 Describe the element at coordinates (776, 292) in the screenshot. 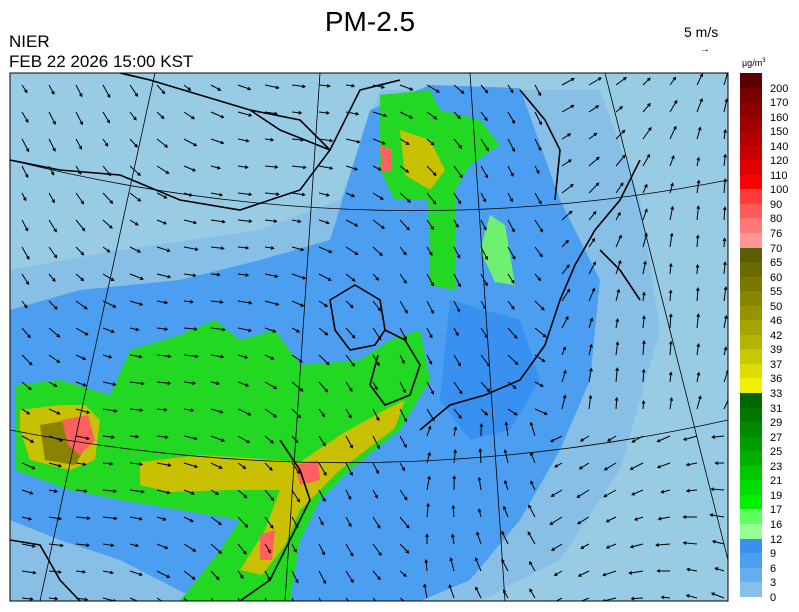

I see `legend-label: 55` at that location.